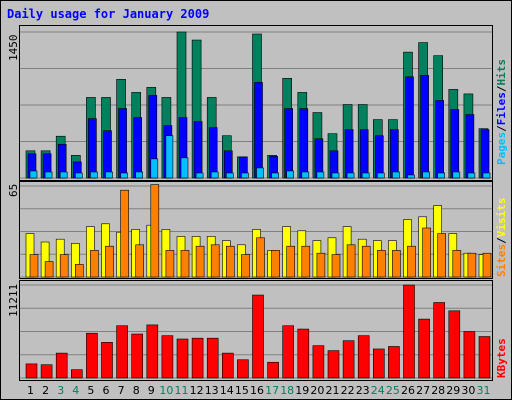  Describe the element at coordinates (317, 390) in the screenshot. I see `day-label: 20` at that location.